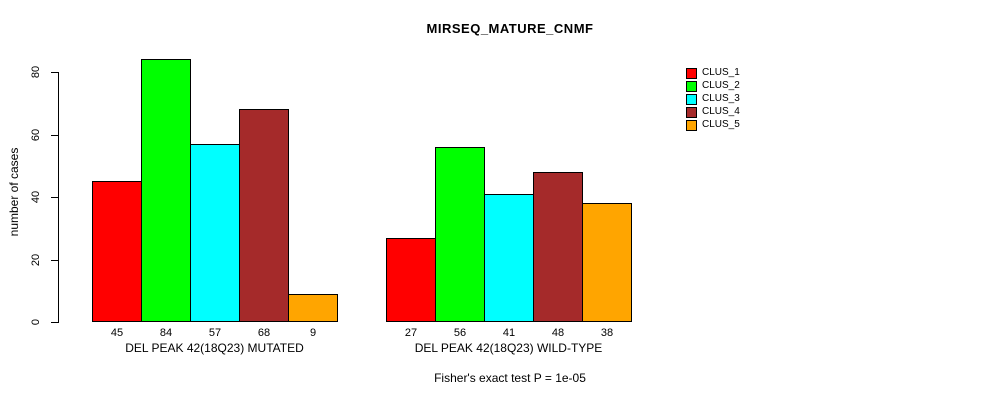 This screenshot has height=400, width=990. What do you see at coordinates (510, 378) in the screenshot?
I see `annotation-text: Fisher's exact test P = 1e-05` at bounding box center [510, 378].